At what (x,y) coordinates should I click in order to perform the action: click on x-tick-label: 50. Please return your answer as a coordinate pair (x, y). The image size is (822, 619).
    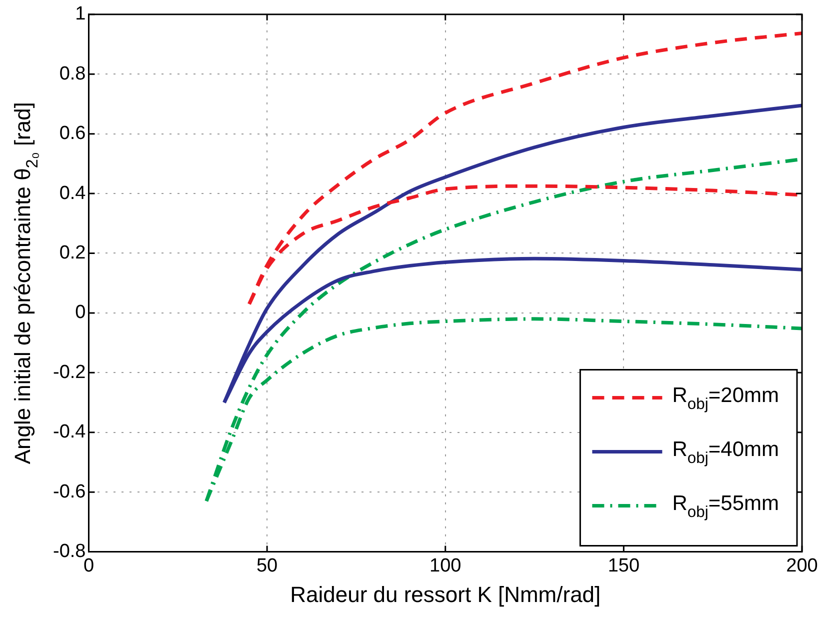
    Looking at the image, I should click on (267, 565).